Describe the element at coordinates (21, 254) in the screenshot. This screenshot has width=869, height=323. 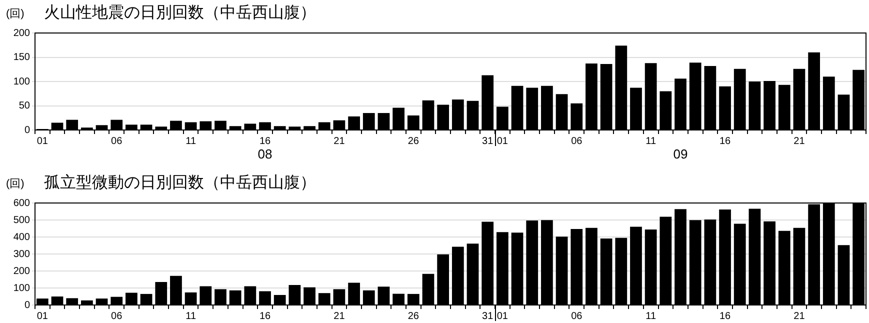
I see `y-tick-label: 300` at that location.